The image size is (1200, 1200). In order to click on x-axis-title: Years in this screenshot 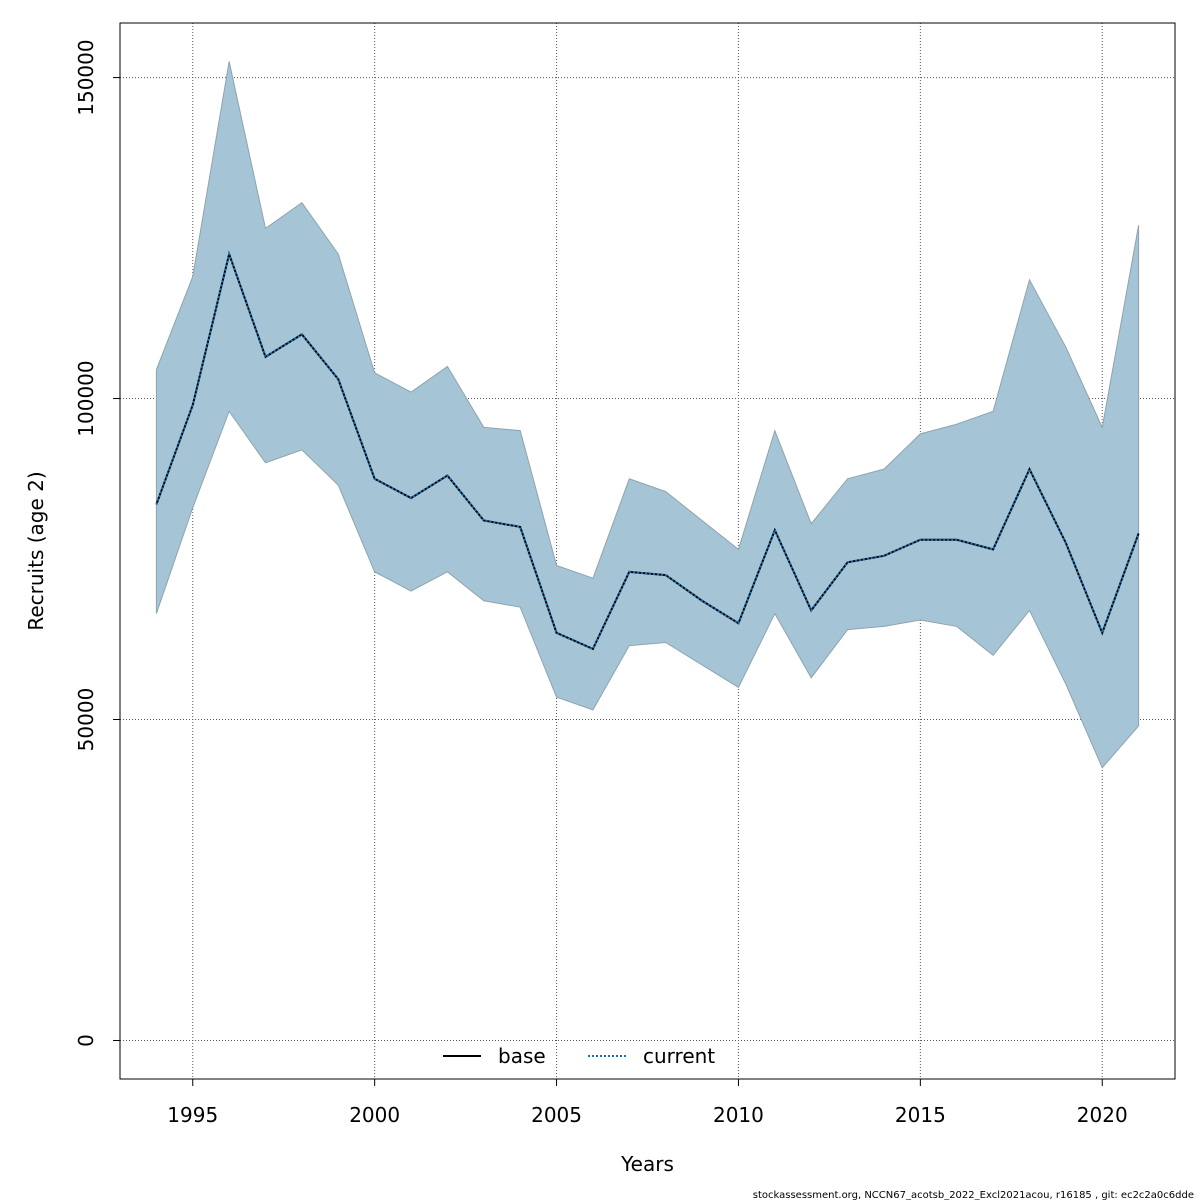, I will do `click(647, 1164)`.